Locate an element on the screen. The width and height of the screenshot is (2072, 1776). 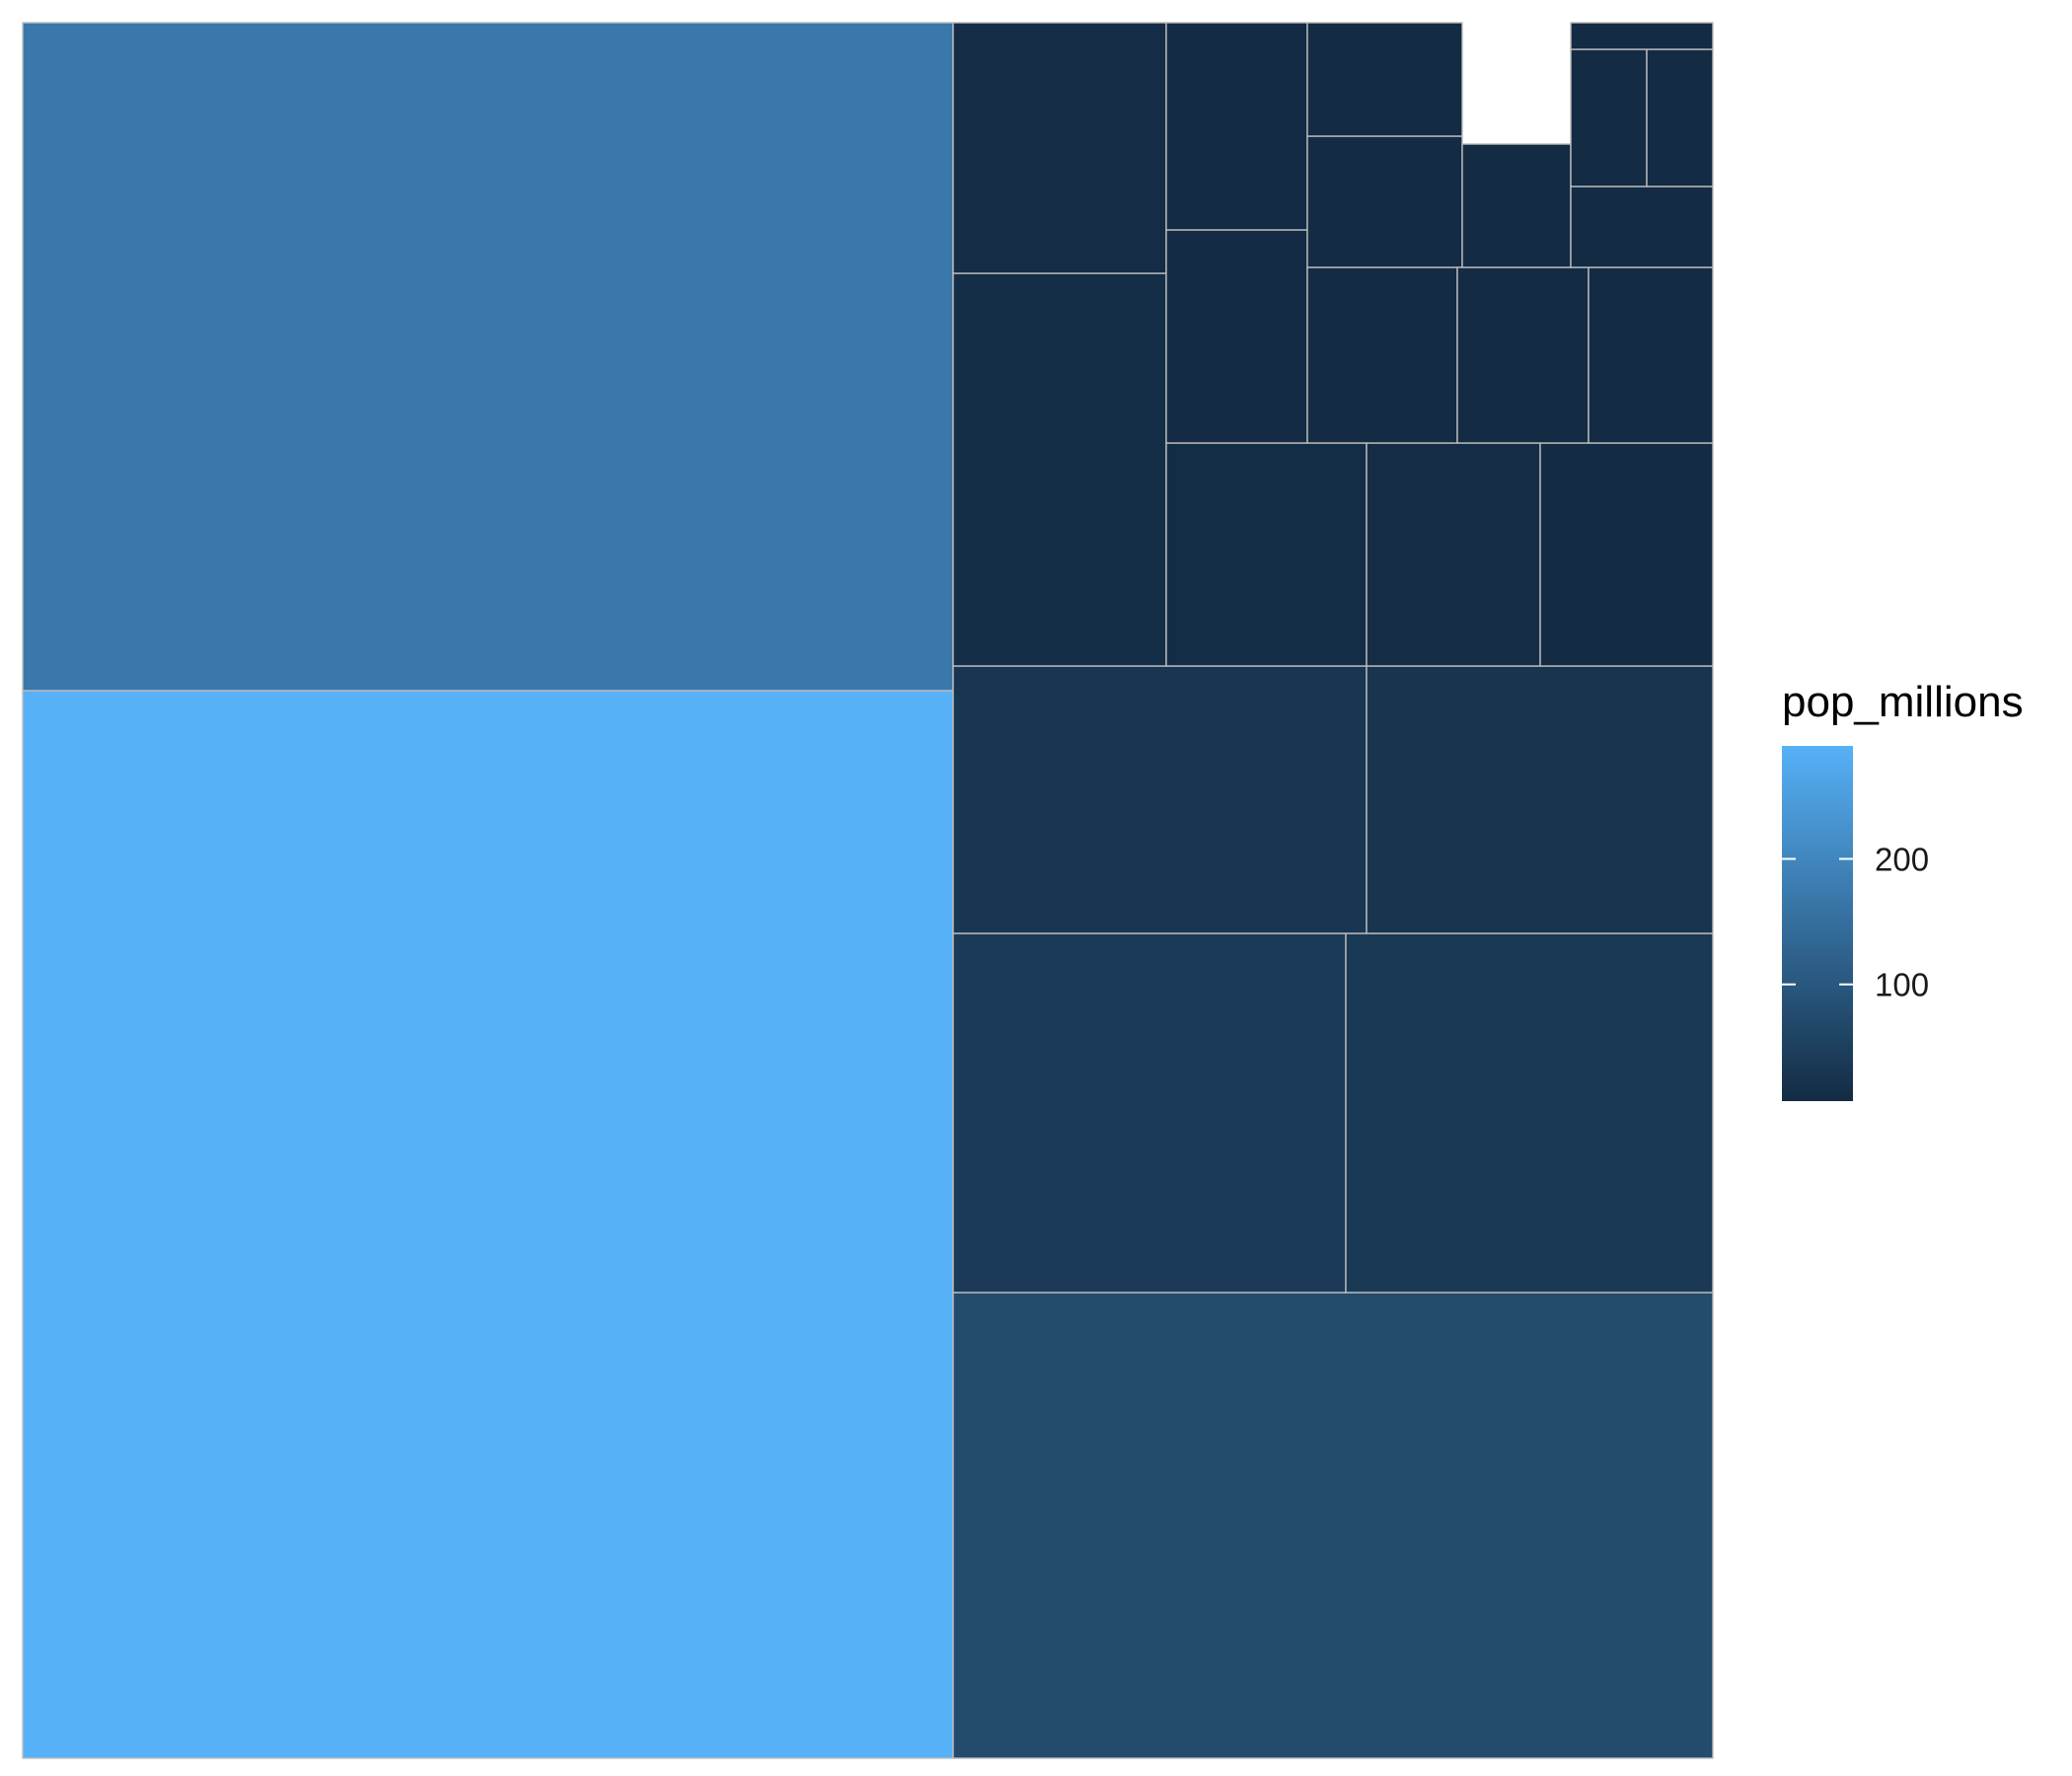
legend-label: 200 is located at coordinates (1902, 859).